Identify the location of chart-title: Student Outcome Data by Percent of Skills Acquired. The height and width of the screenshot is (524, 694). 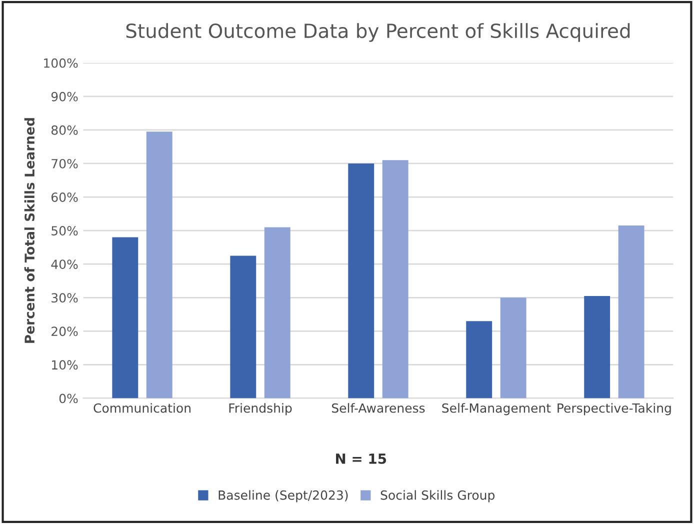
(378, 32).